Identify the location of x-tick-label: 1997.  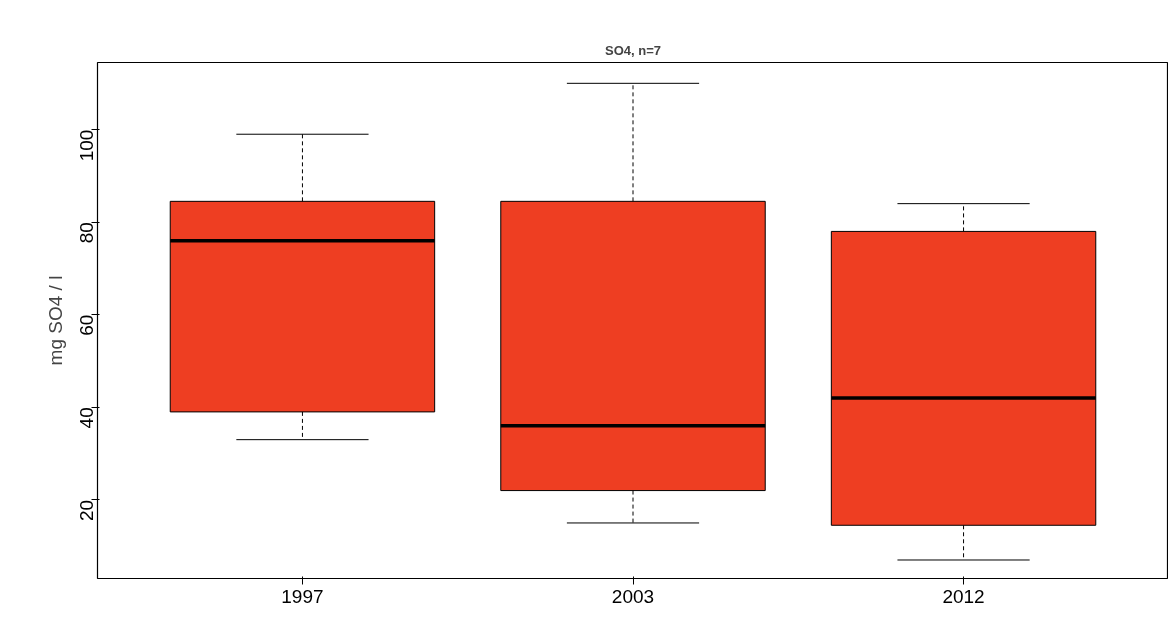
(302, 596).